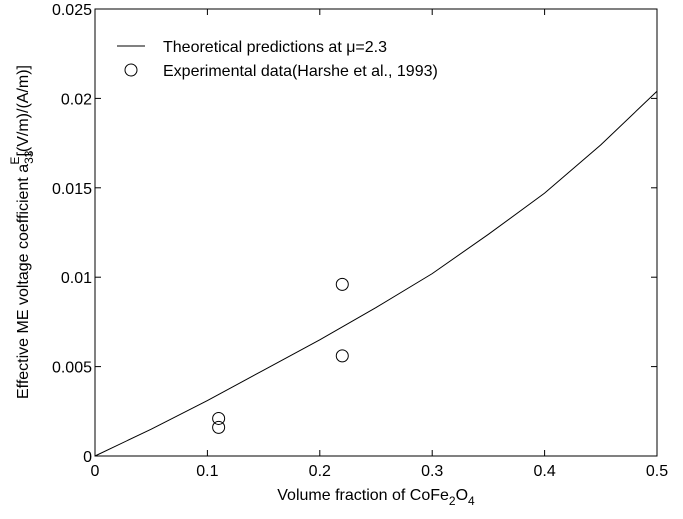  What do you see at coordinates (544, 471) in the screenshot?
I see `x-tick-label: 0.4` at bounding box center [544, 471].